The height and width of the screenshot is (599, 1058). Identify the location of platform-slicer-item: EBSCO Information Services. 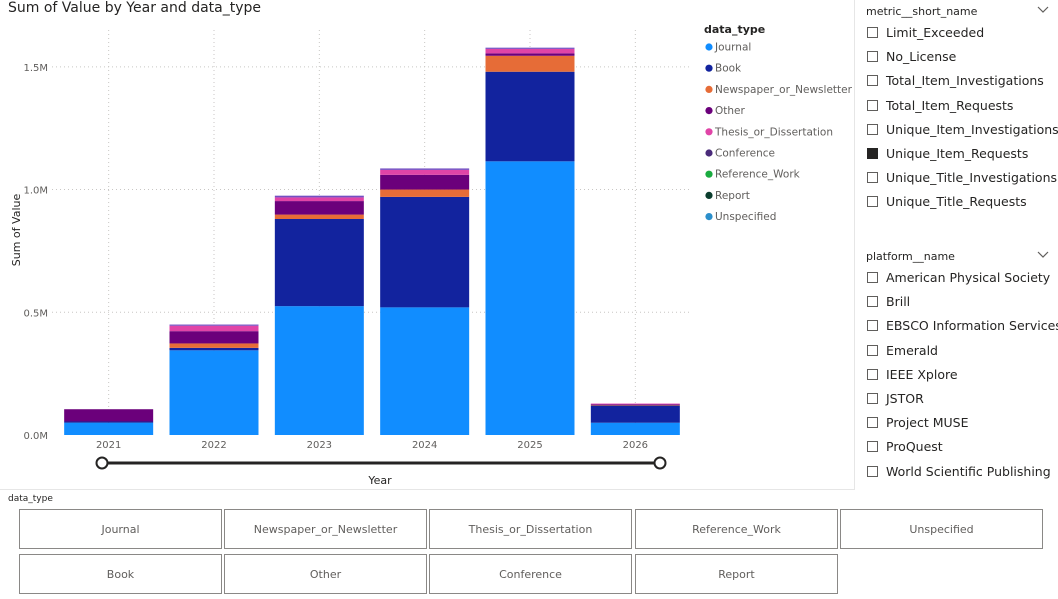
(958, 327).